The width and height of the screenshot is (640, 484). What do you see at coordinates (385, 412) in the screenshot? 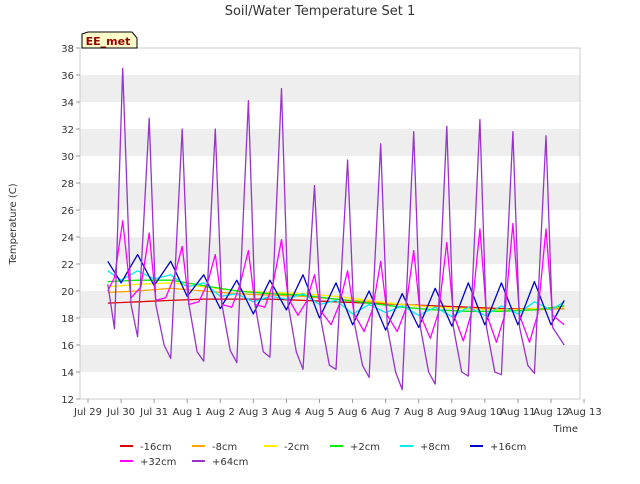
I see `x-tick-label: Aug 7` at bounding box center [385, 412].